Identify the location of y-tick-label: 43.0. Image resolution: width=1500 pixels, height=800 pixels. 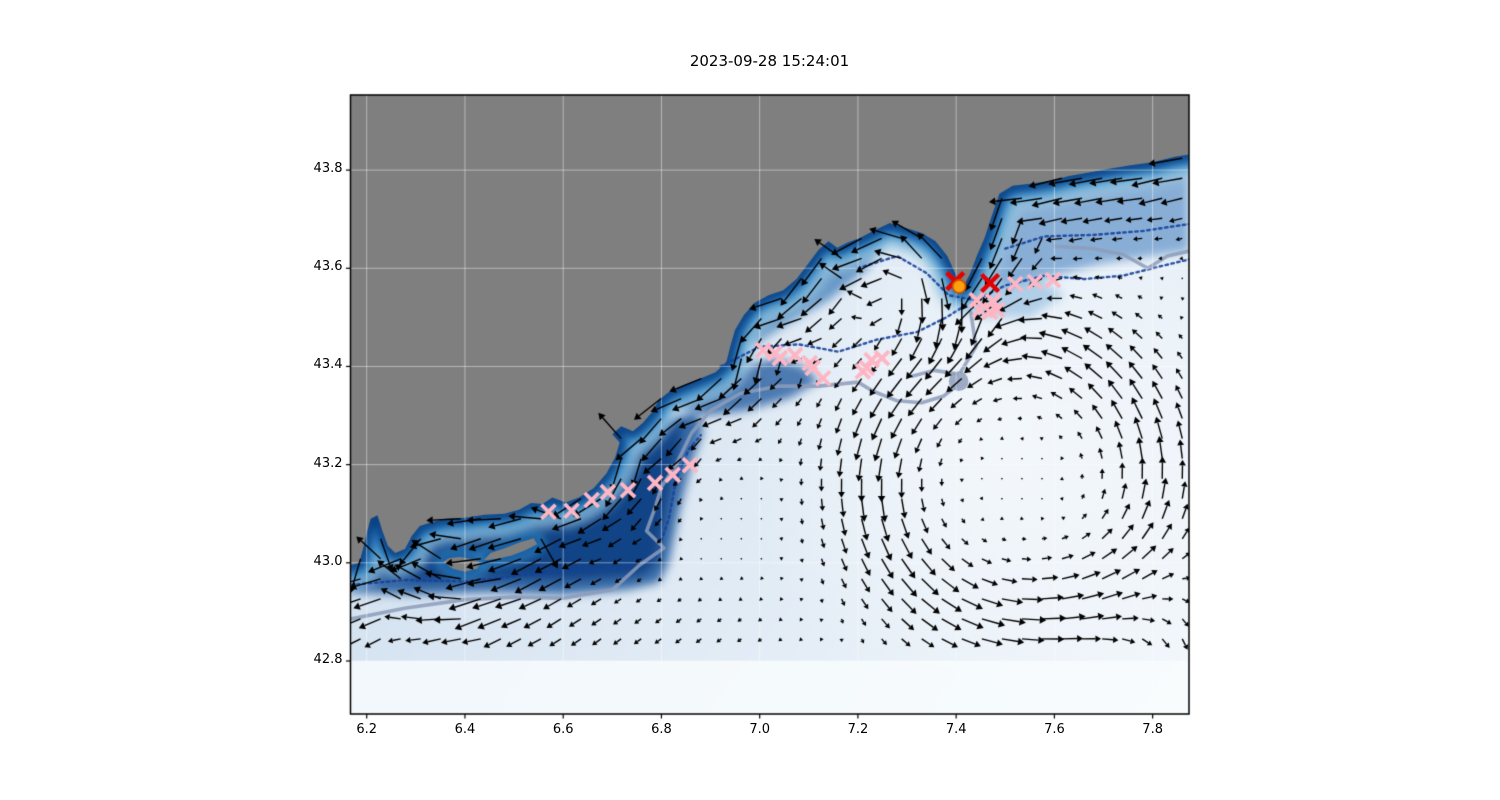
(328, 561).